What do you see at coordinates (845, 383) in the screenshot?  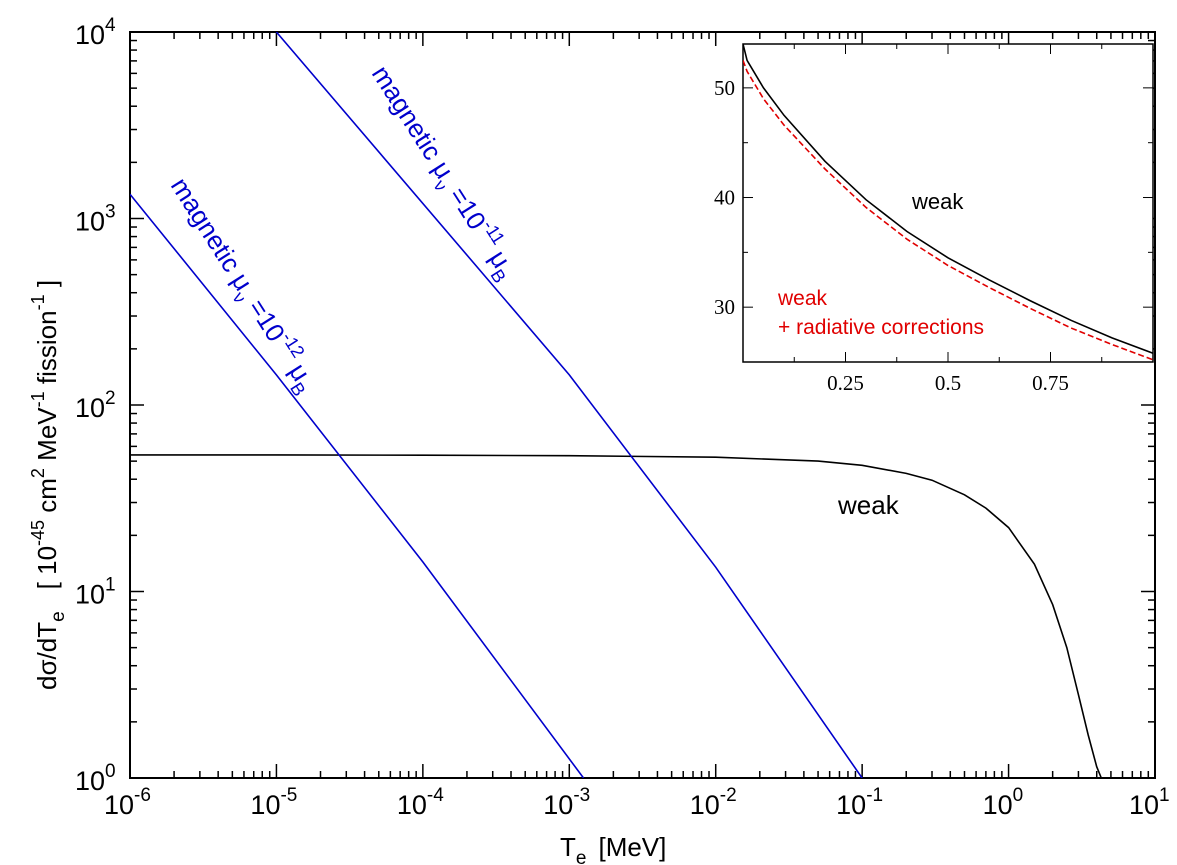 I see `inset-x-tick-label: 0.25` at bounding box center [845, 383].